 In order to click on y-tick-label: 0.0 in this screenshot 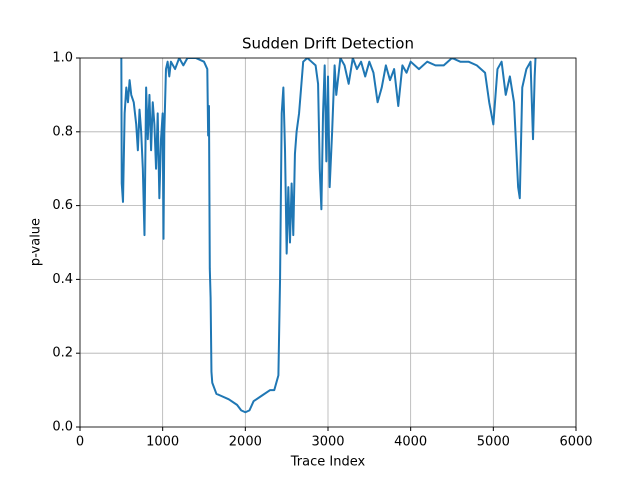, I will do `click(62, 427)`.